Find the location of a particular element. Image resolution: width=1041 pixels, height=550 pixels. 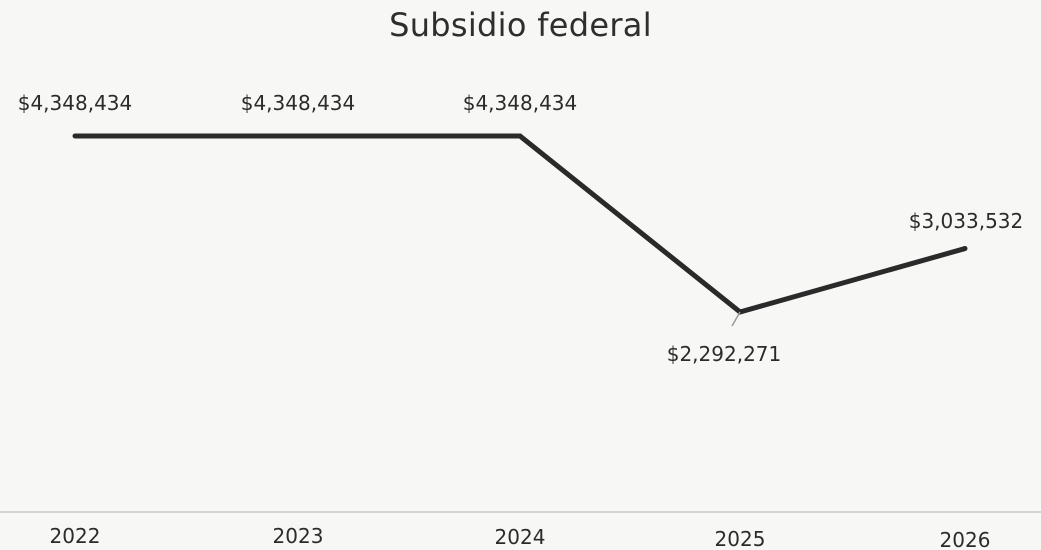

data-label-leader-line is located at coordinates (736, 319).